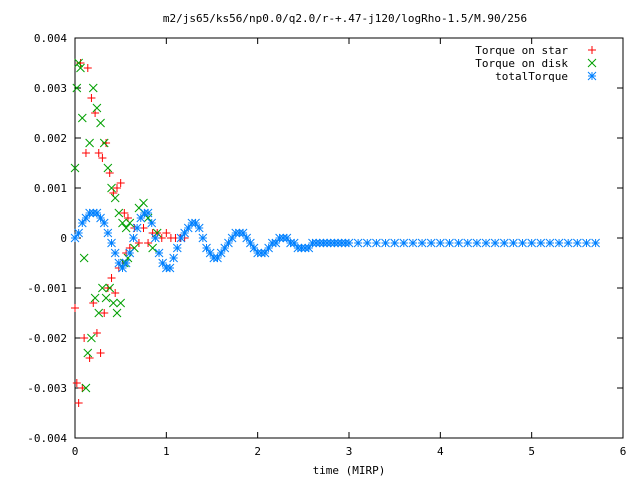 The image size is (640, 480). I want to click on legend-label: totalTorque, so click(531, 76).